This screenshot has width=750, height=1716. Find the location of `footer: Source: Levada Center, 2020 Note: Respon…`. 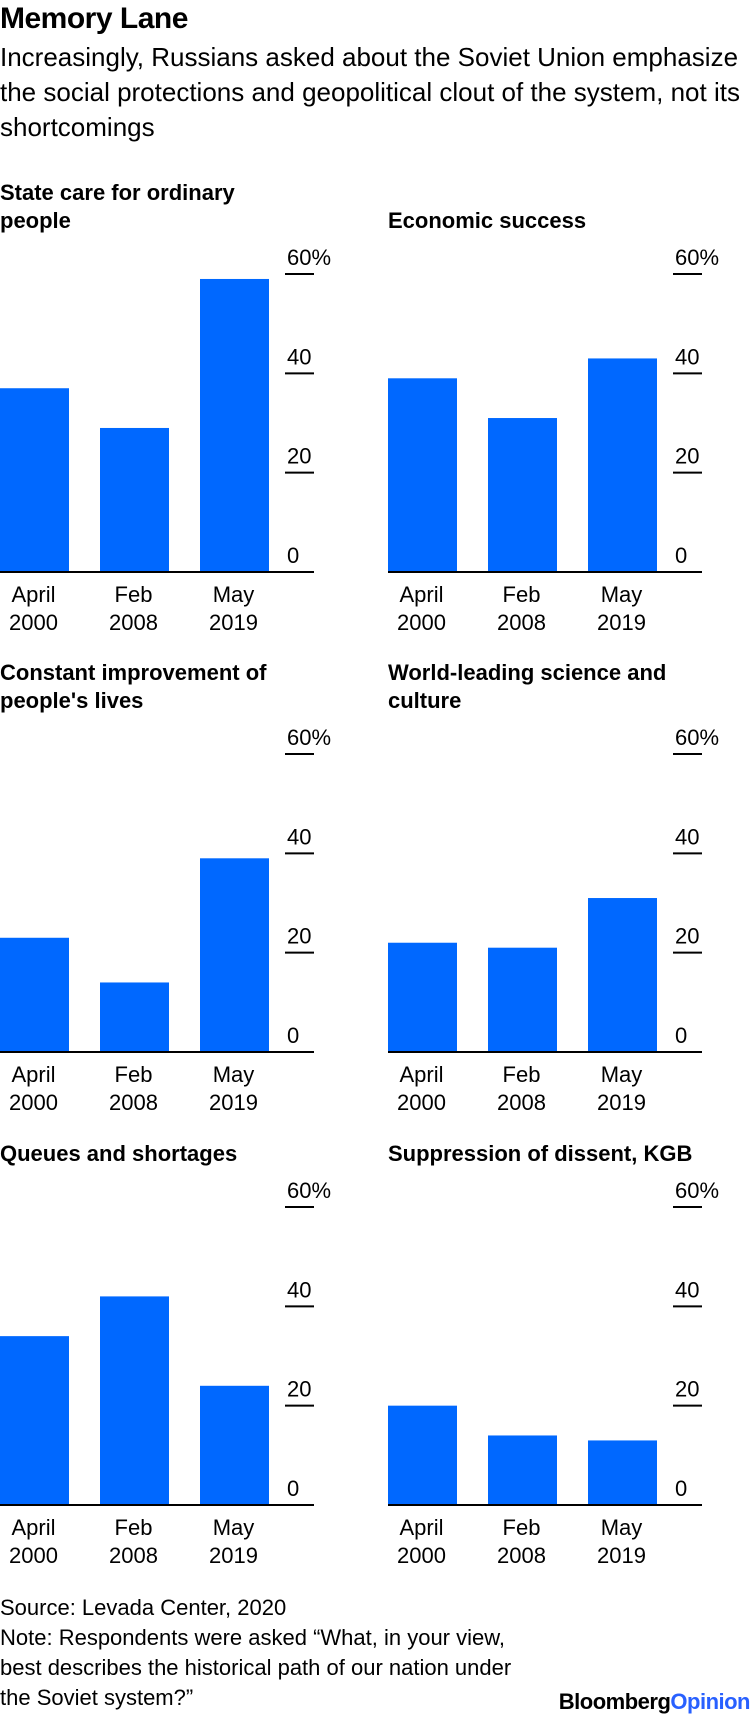

footer: Source: Levada Center, 2020 Note: Respon… is located at coordinates (260, 1653).